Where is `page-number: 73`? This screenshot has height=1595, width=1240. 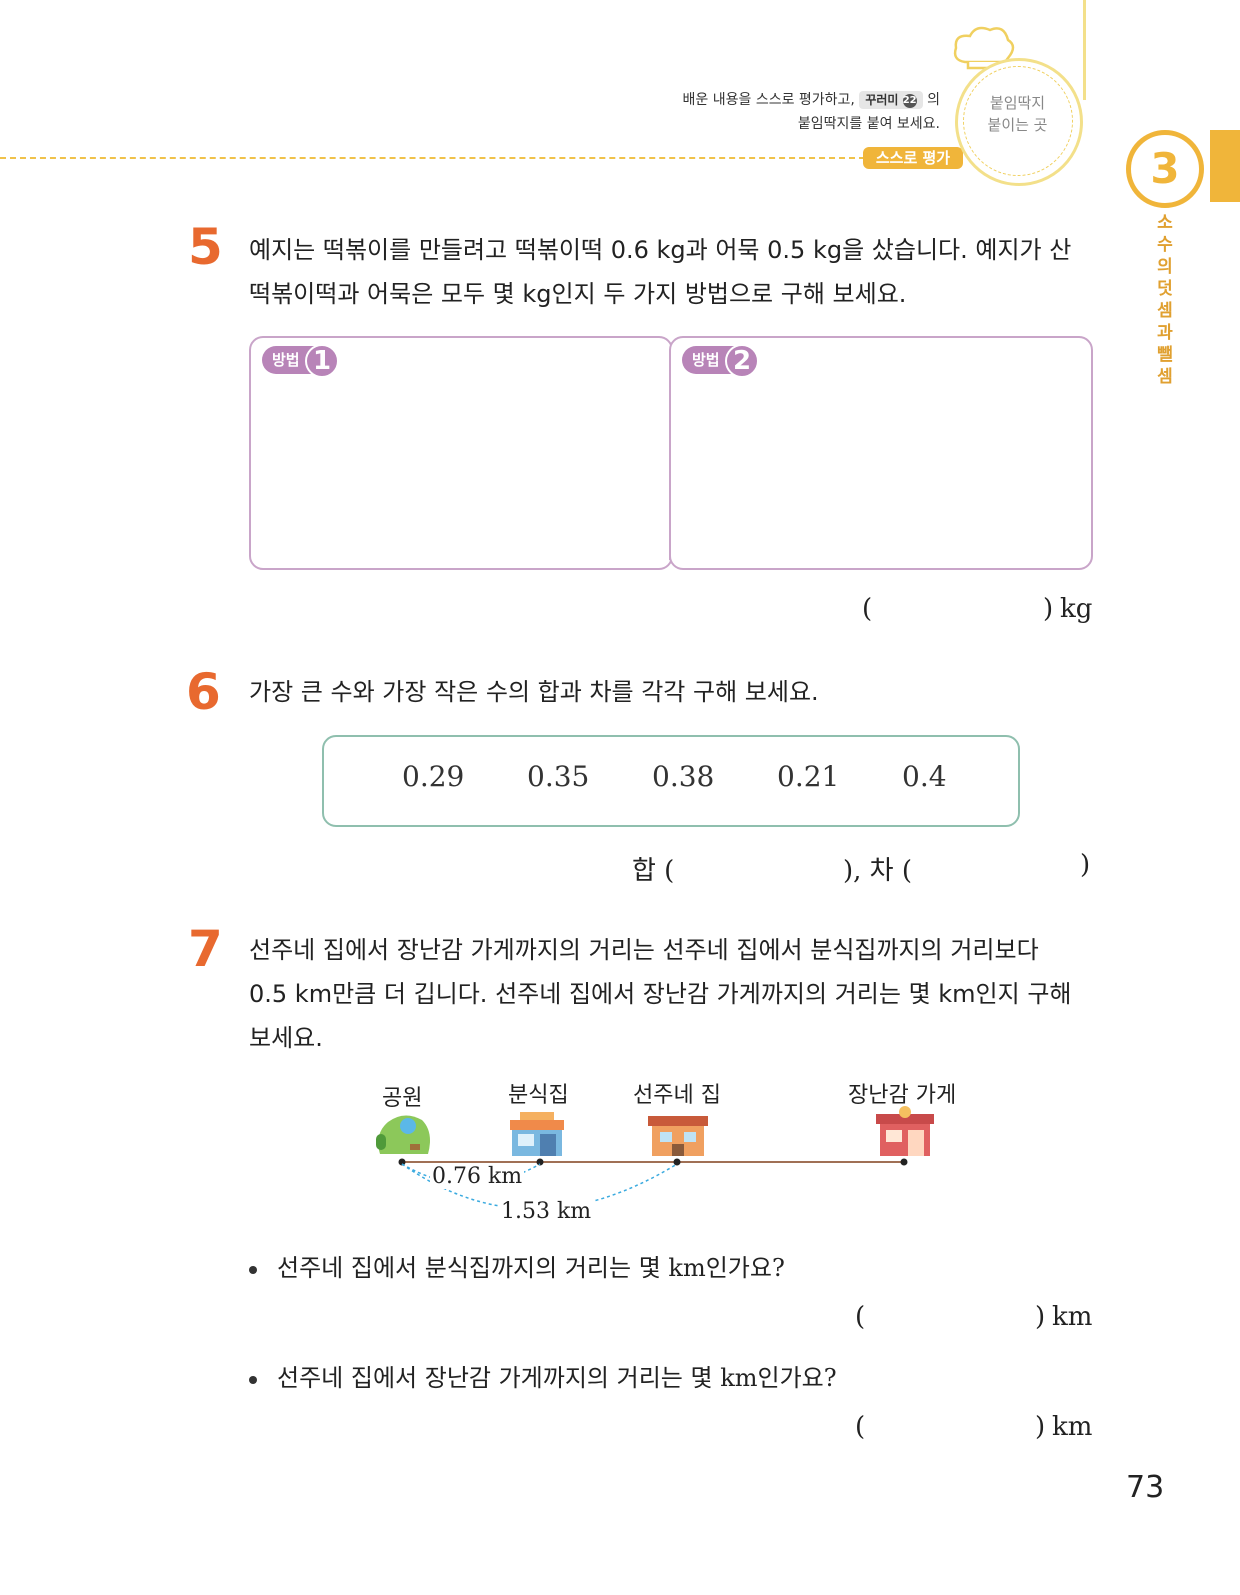
page-number: 73 is located at coordinates (1145, 1487).